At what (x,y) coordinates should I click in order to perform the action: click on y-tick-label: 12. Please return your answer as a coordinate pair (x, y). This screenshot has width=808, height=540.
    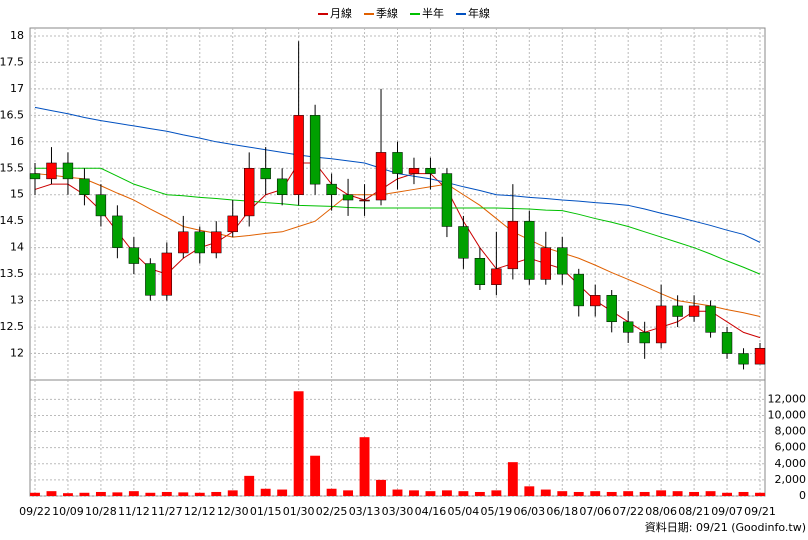
    Looking at the image, I should click on (17, 353).